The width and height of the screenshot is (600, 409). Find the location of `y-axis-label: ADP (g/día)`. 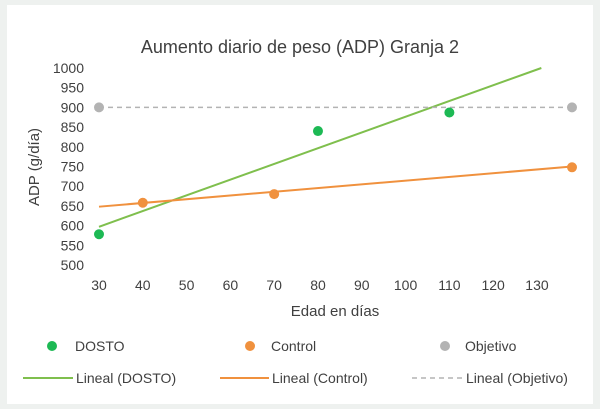

y-axis-label: ADP (g/día) is located at coordinates (34, 167).